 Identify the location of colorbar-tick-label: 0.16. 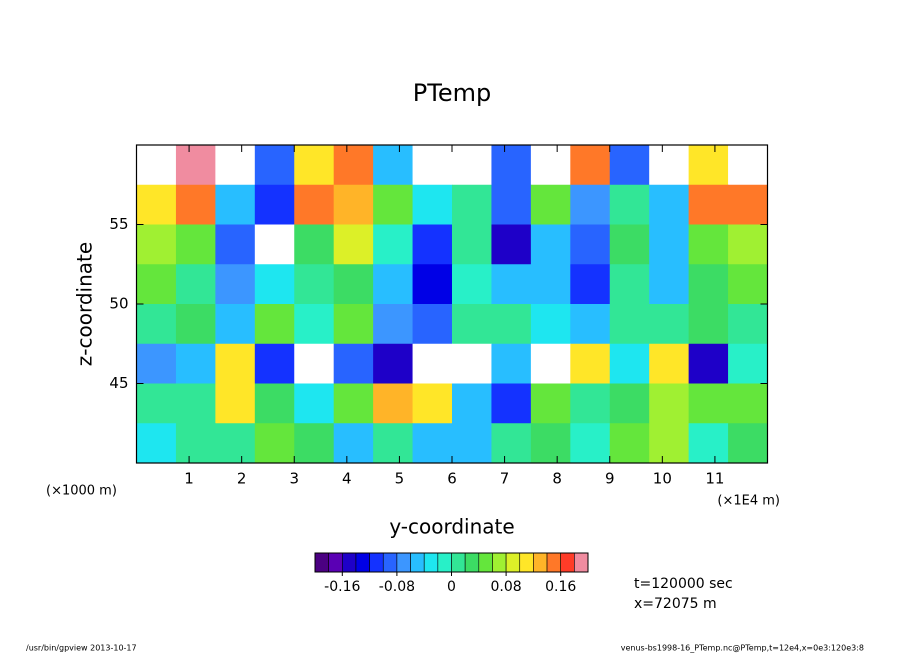
(560, 587).